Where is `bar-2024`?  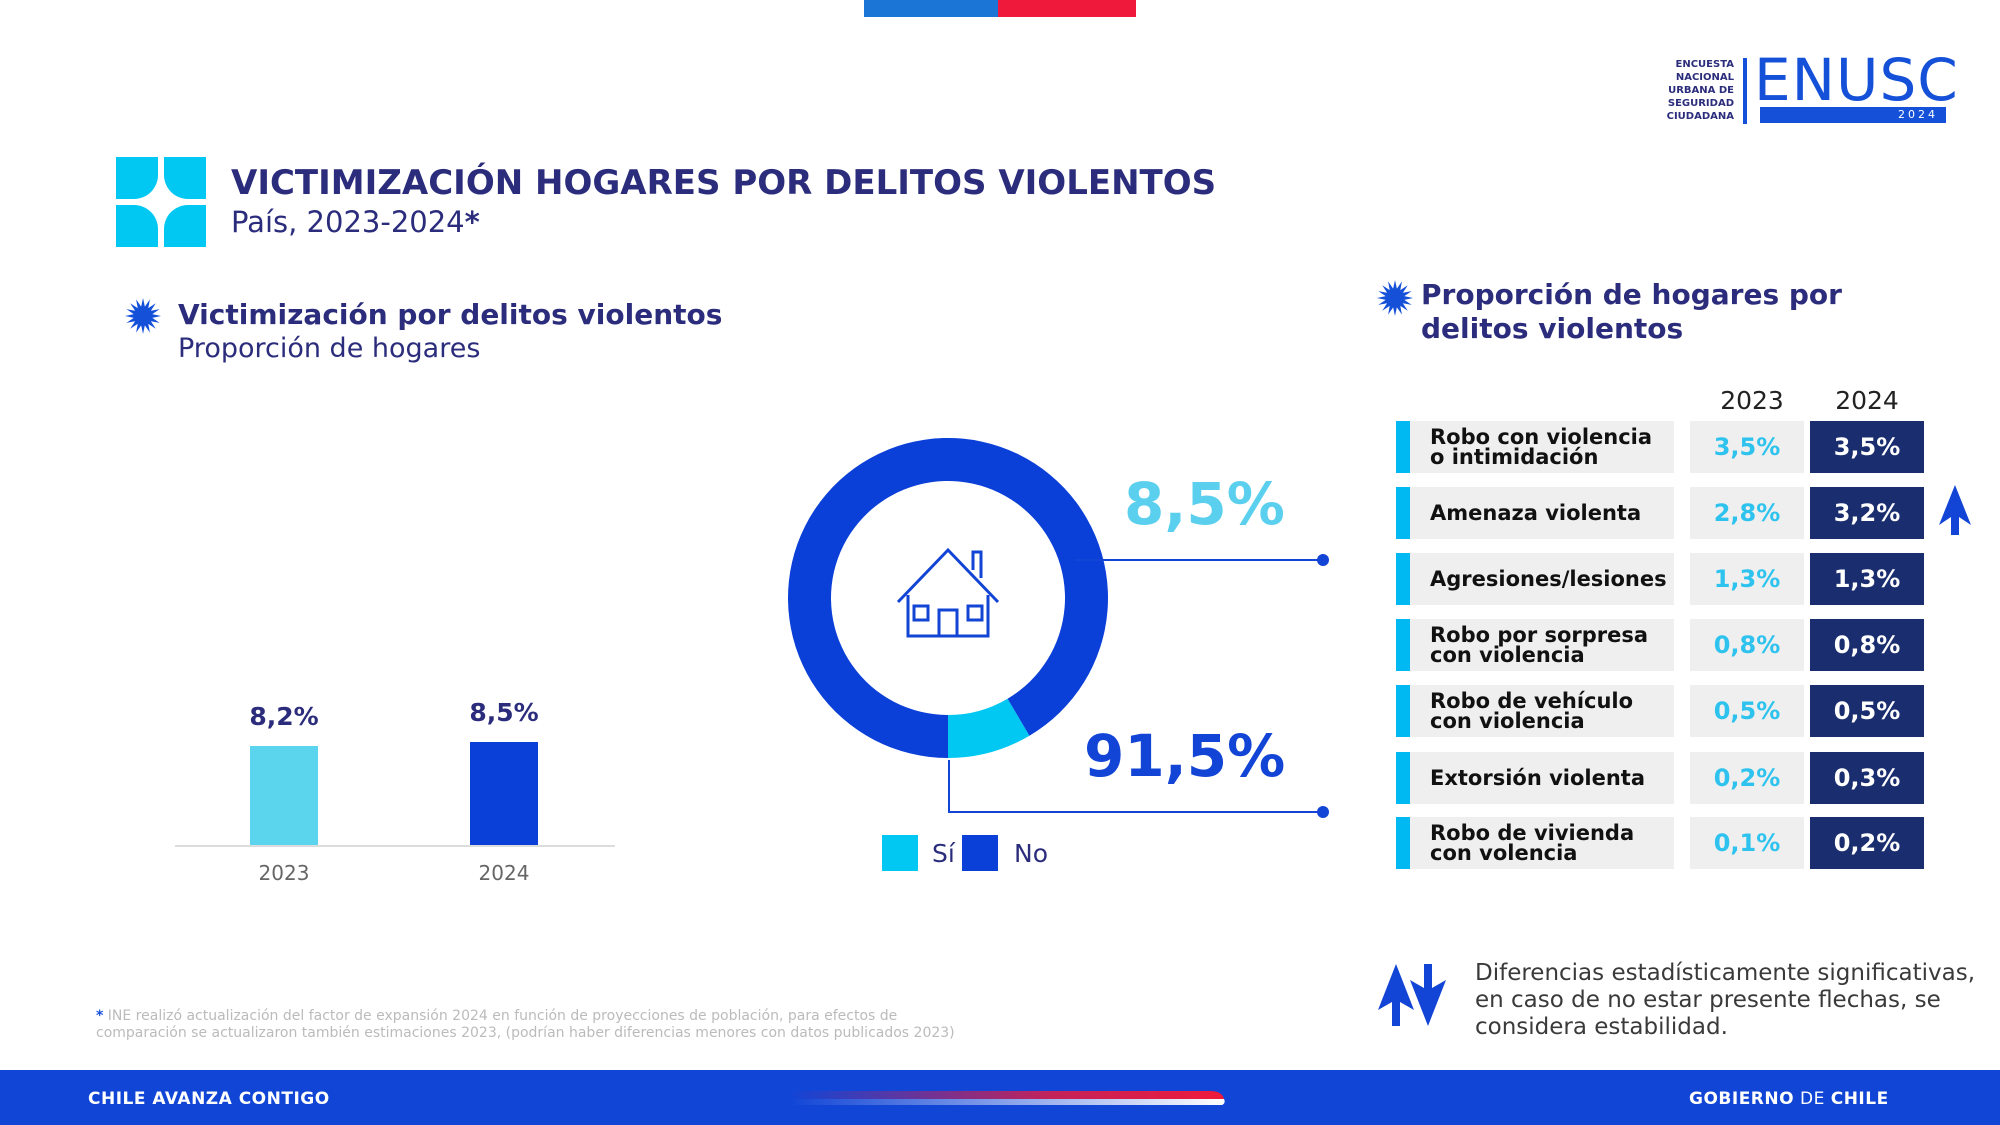 bar-2024 is located at coordinates (504, 793).